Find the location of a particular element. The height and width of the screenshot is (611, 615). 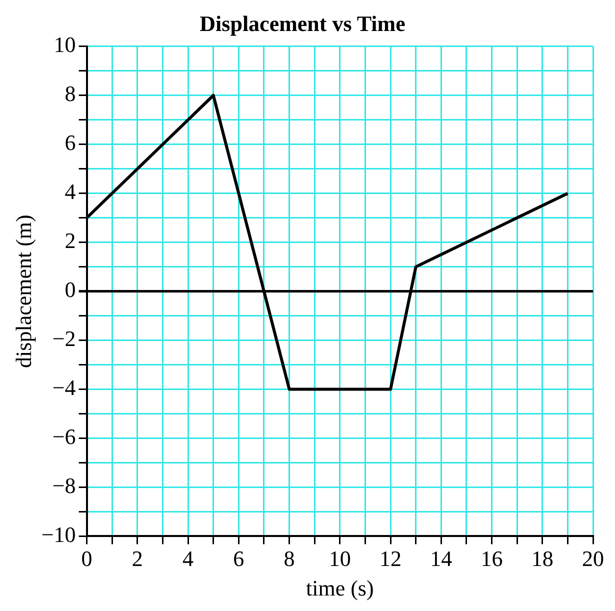

y-tick-label: 4 is located at coordinates (70, 191).